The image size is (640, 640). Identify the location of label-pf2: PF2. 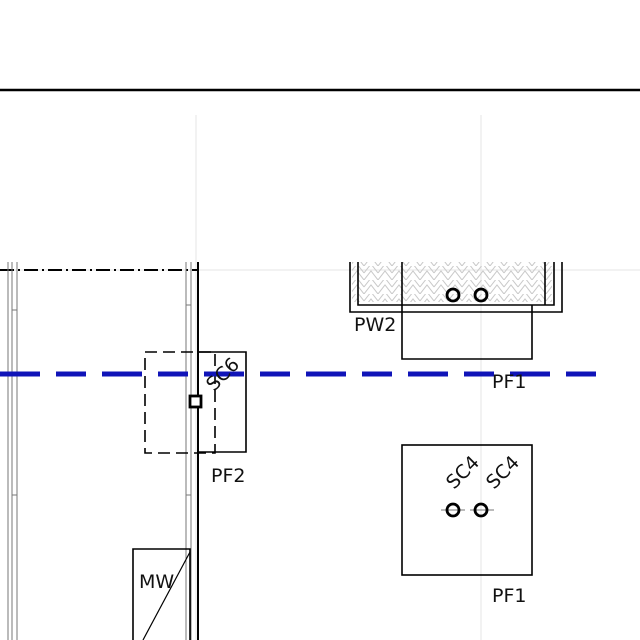
(228, 476).